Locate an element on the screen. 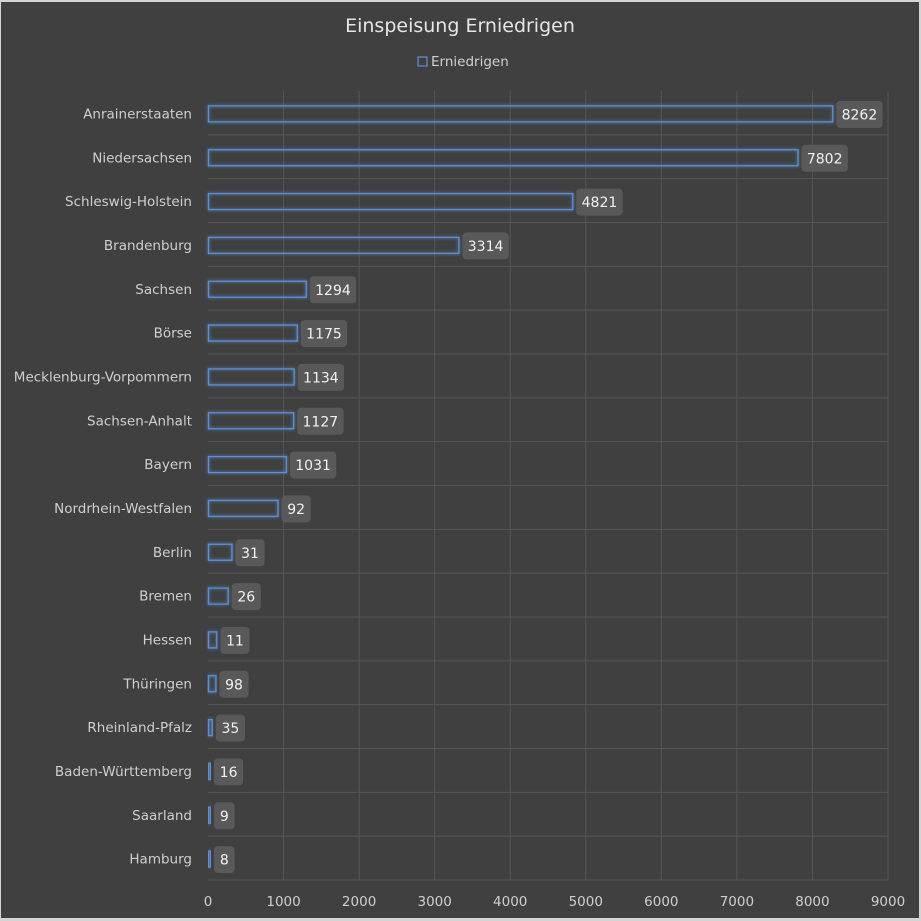  data-label: 11 is located at coordinates (235, 641).